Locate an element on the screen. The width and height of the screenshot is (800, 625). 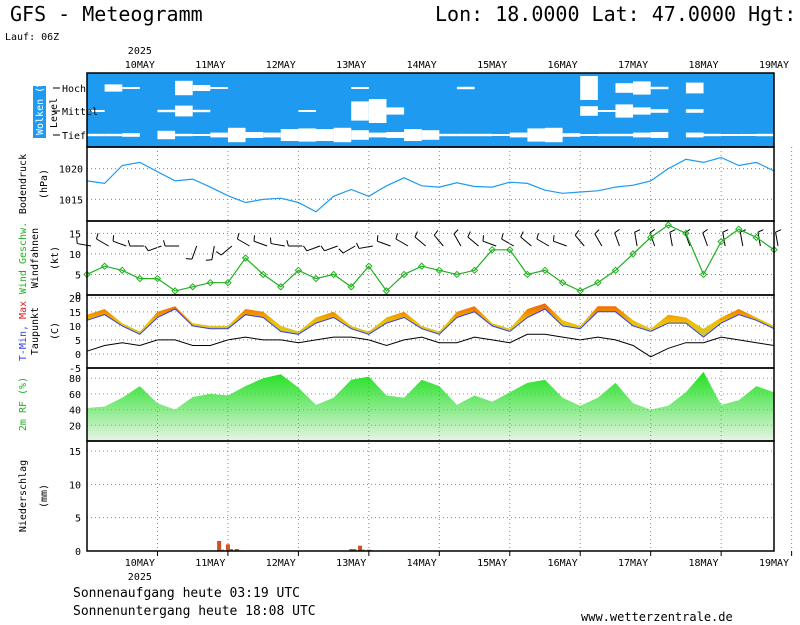
pressure-panel-frame is located at coordinates (430, 184).